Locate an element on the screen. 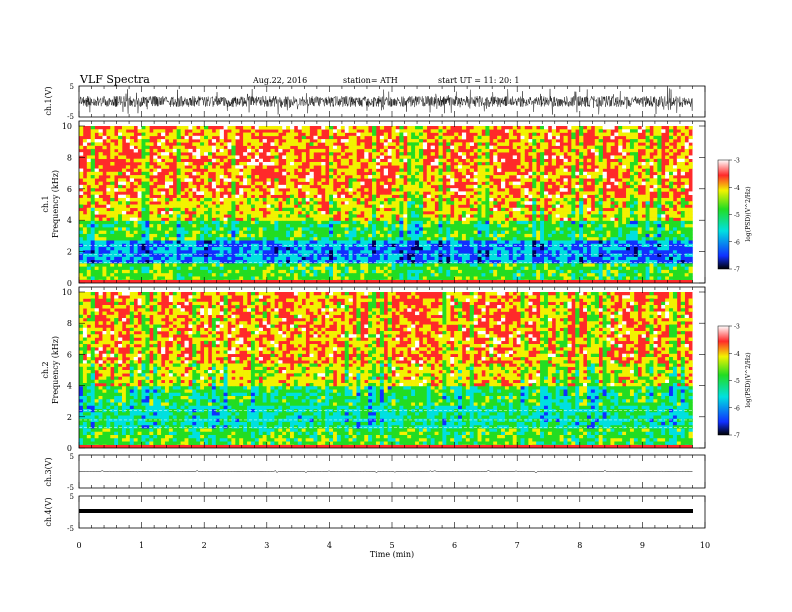  ch2-spec-ylabel: Frequency (kHz) is located at coordinates (55, 370).